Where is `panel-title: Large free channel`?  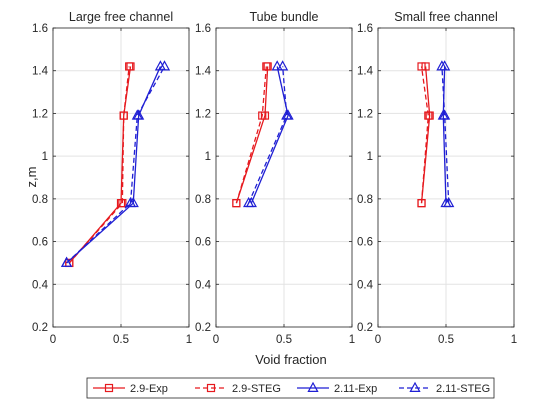
panel-title: Large free channel is located at coordinates (121, 17).